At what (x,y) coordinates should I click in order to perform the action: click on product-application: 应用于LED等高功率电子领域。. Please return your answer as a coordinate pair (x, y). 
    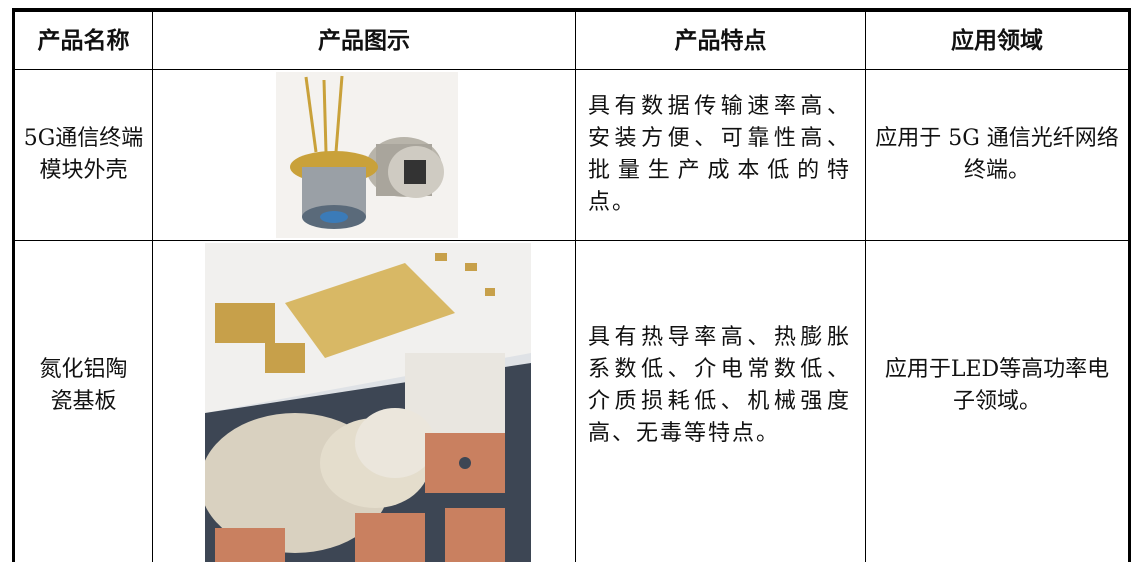
    Looking at the image, I should click on (997, 385).